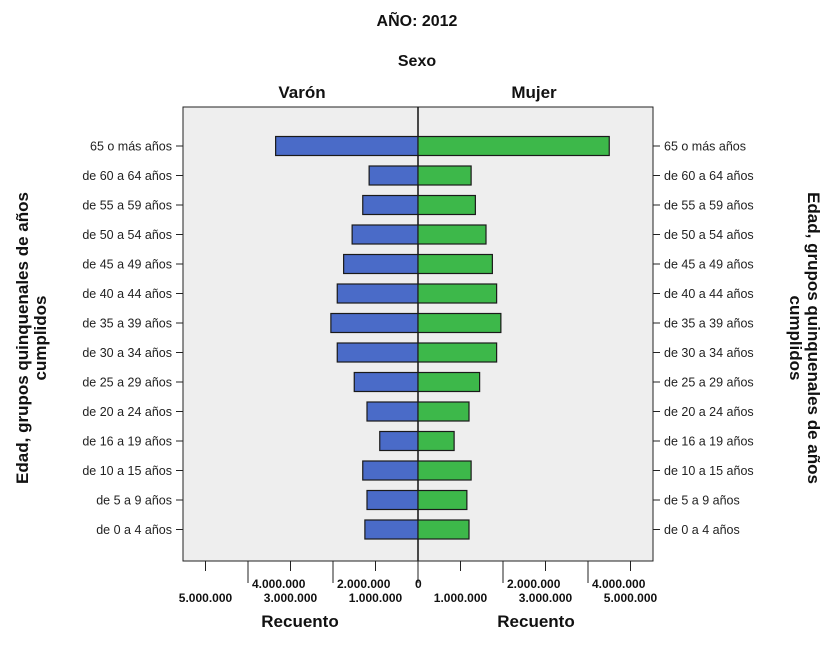  I want to click on female-panel-title: Mujer, so click(534, 92).